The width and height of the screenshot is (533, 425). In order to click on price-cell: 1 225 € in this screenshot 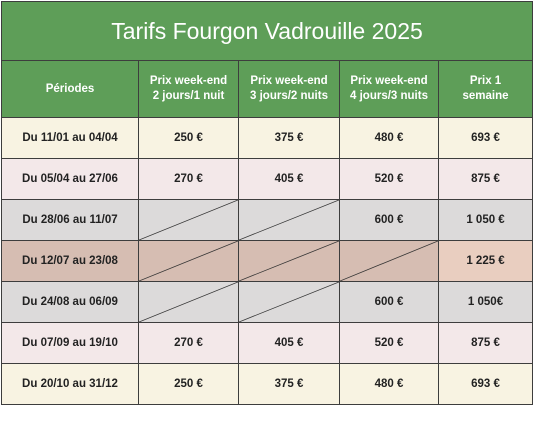, I will do `click(485, 261)`.